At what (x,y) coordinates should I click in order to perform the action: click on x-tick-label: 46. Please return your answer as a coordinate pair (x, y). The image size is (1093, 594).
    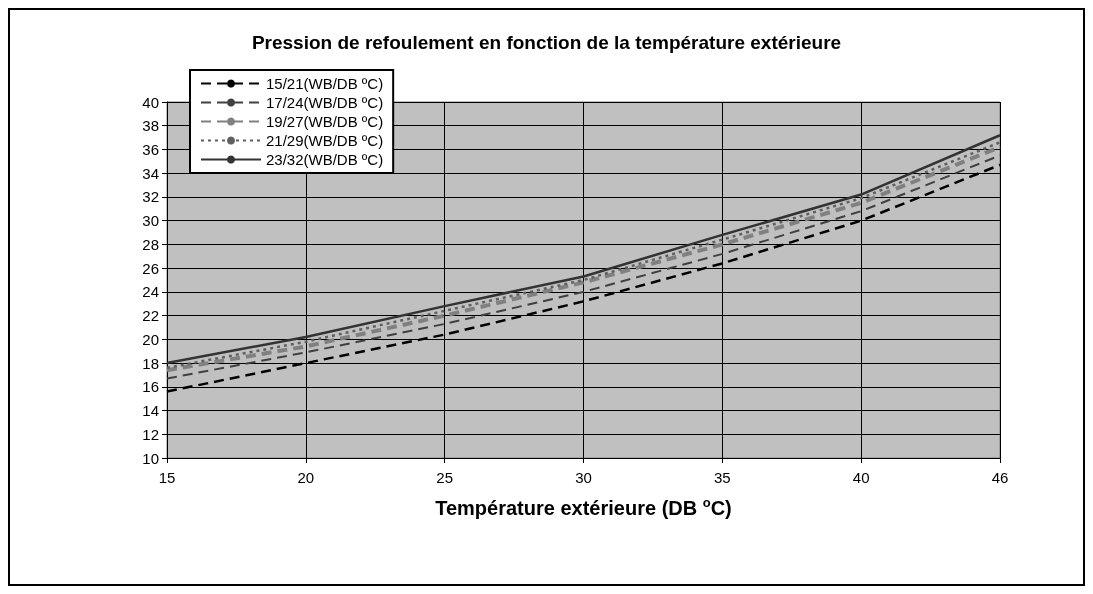
    Looking at the image, I should click on (1000, 477).